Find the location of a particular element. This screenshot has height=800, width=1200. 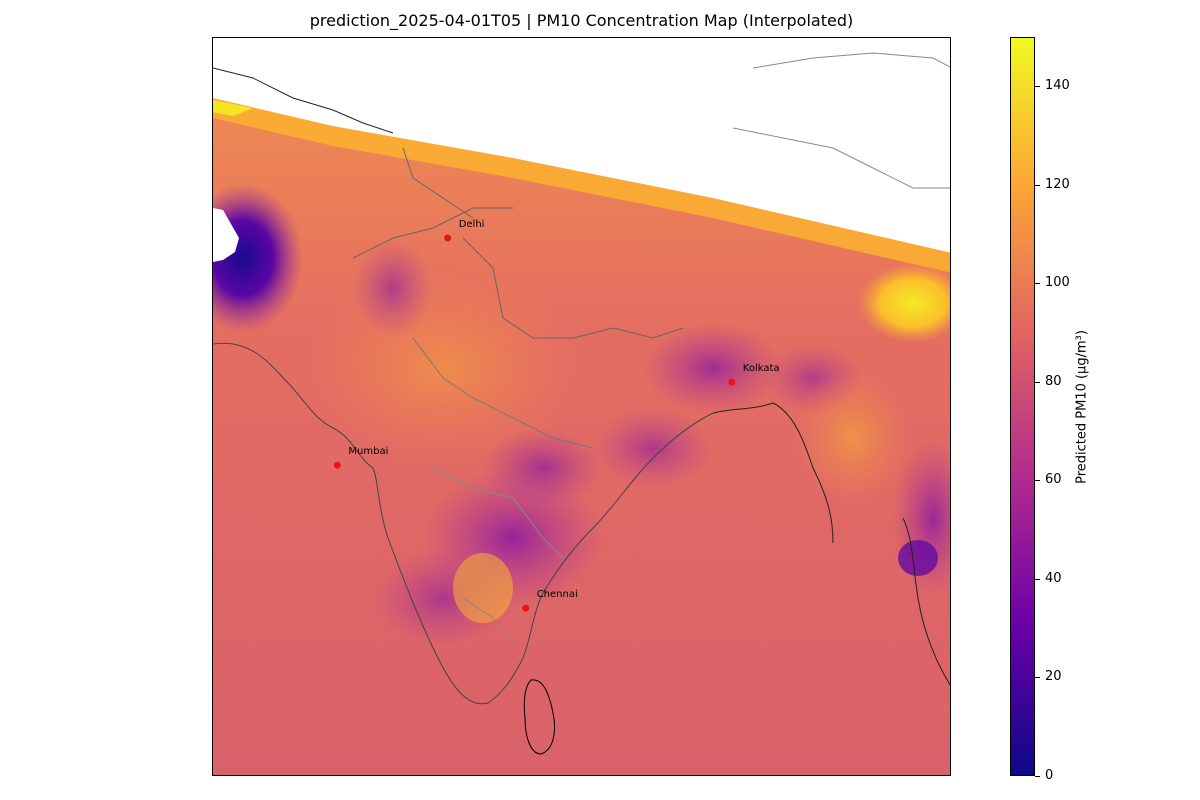

city-label-kolkata: Kolkata is located at coordinates (761, 368).